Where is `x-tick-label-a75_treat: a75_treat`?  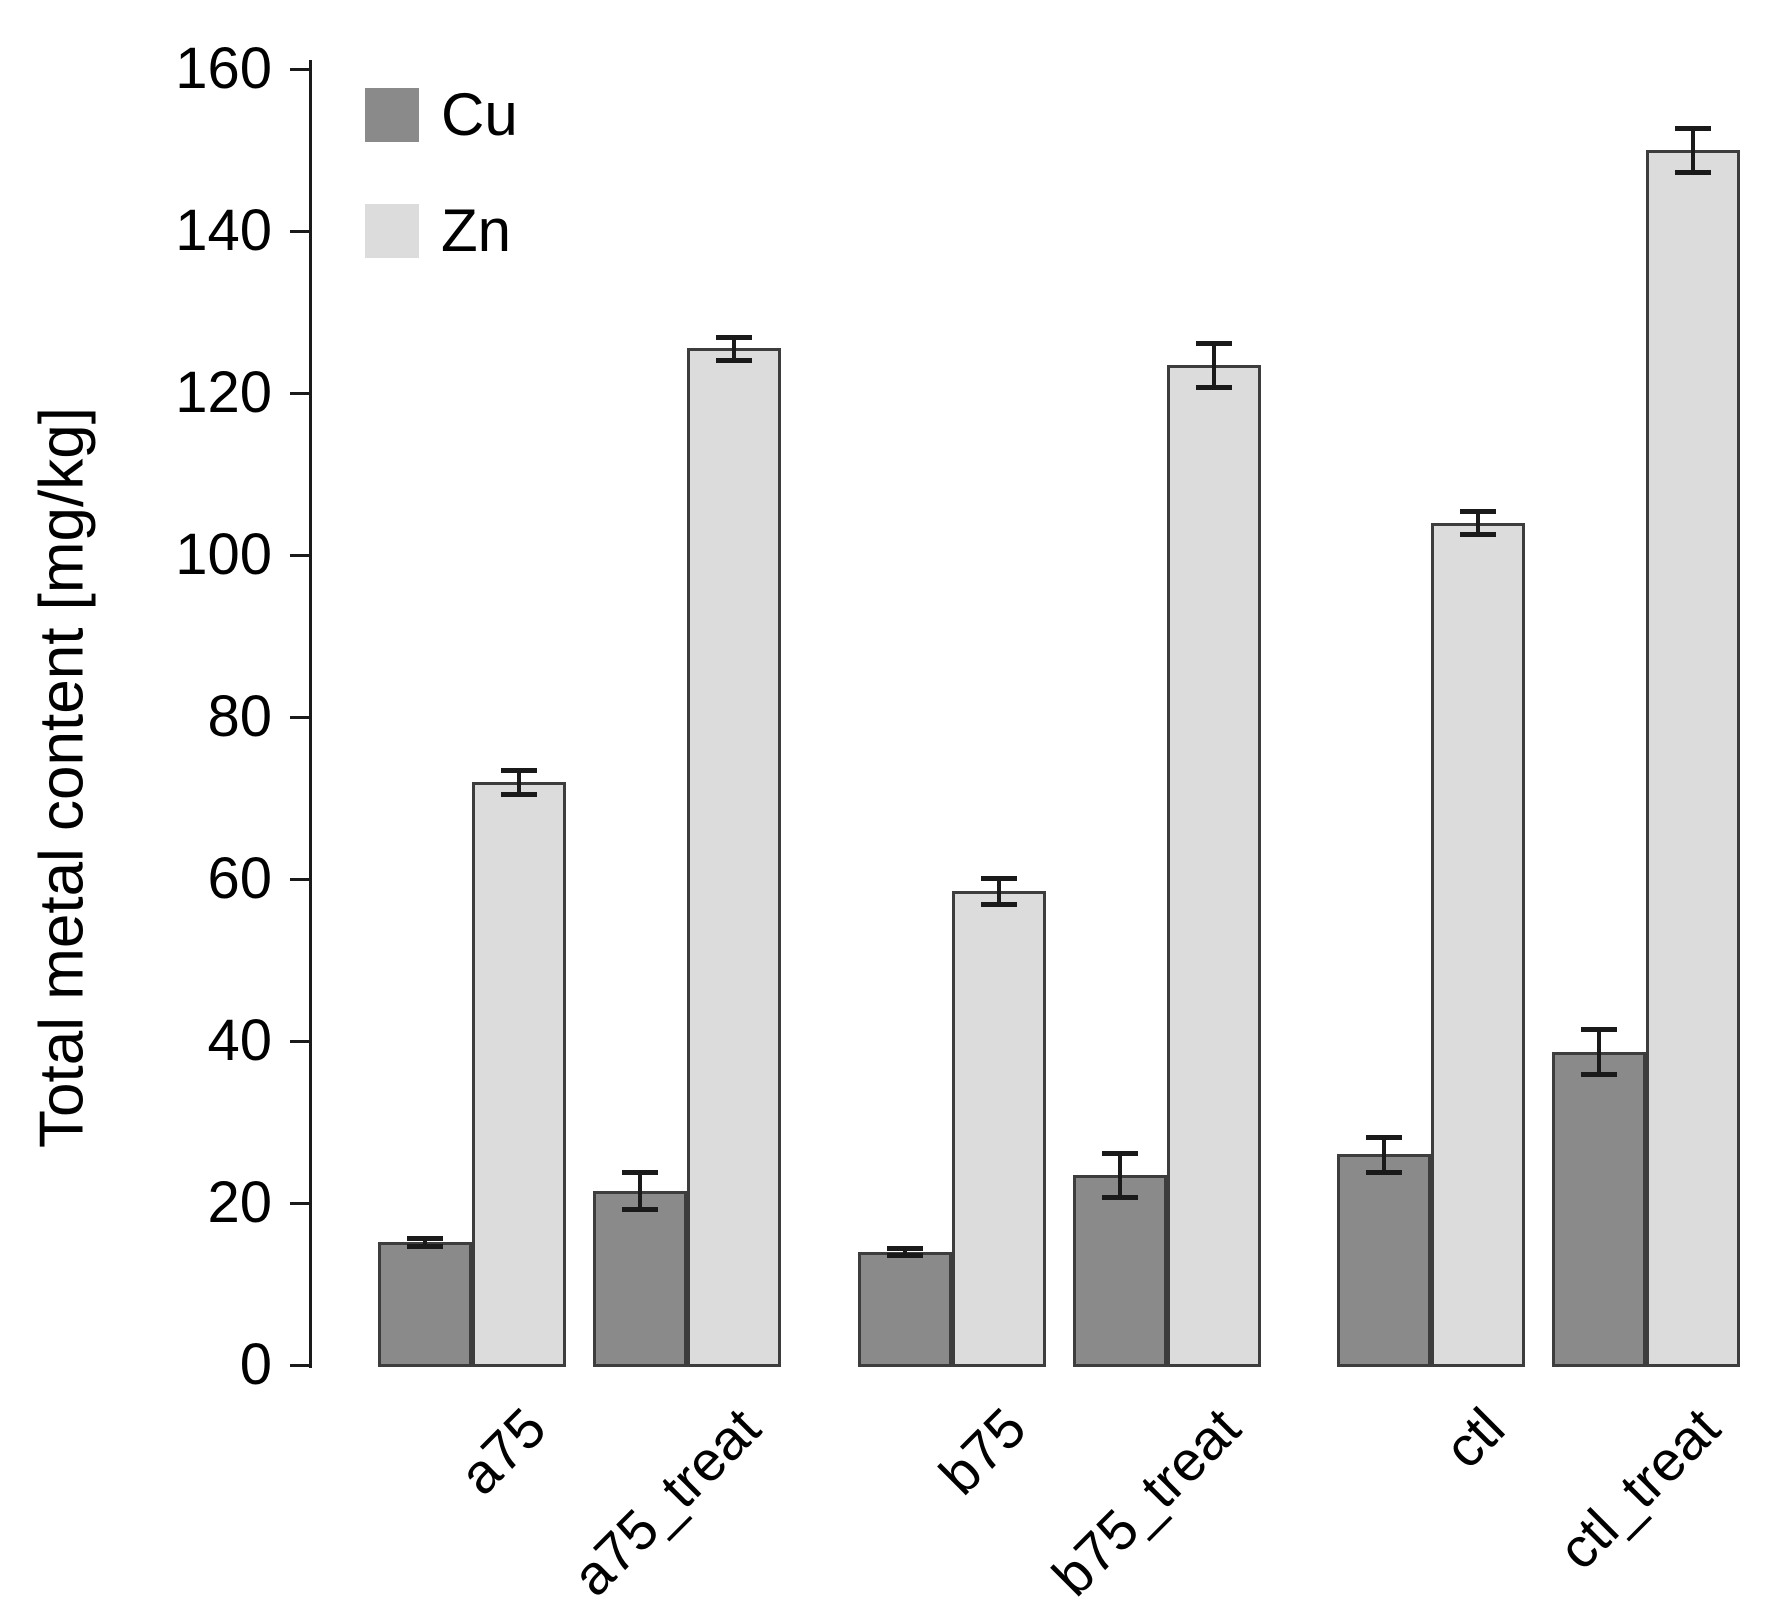
x-tick-label-a75_treat: a75_treat is located at coordinates (666, 1501).